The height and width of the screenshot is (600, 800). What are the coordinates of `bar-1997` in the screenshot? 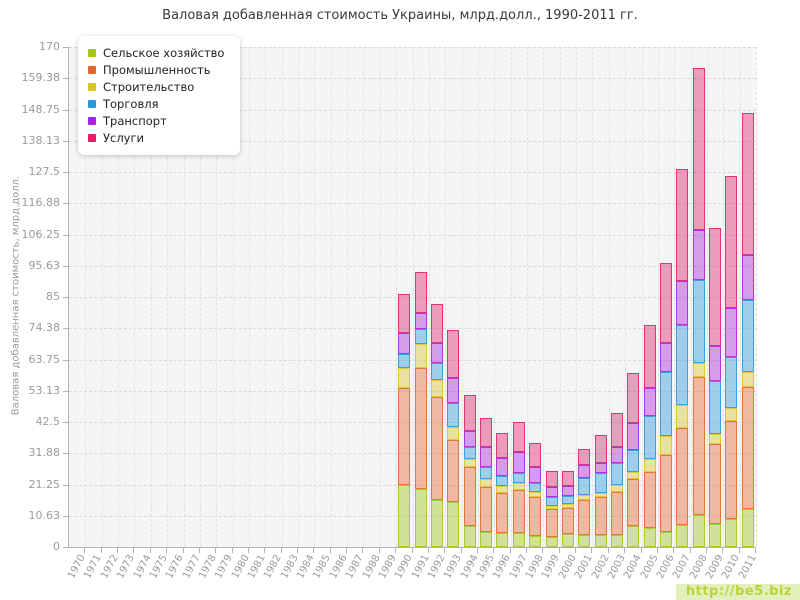 It's located at (518, 484).